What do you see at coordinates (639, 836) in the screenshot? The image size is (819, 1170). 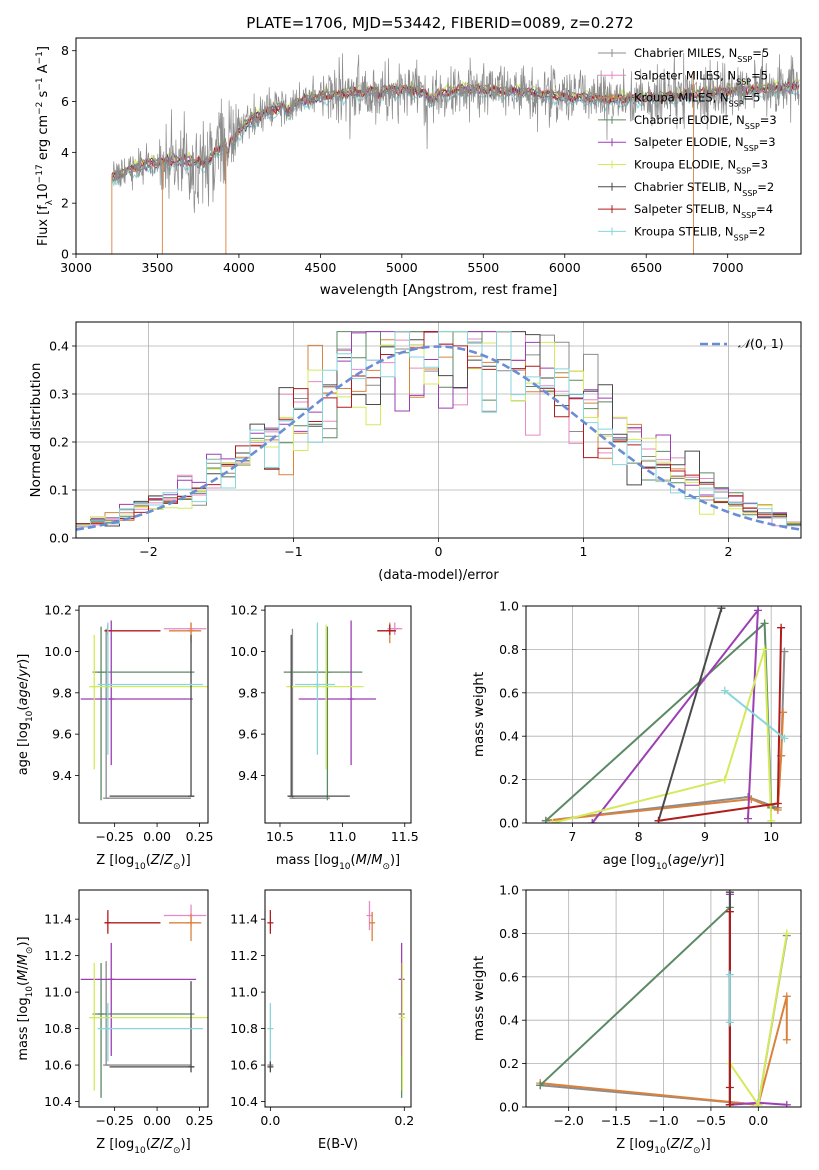 I see `x-tick-label: 8` at bounding box center [639, 836].